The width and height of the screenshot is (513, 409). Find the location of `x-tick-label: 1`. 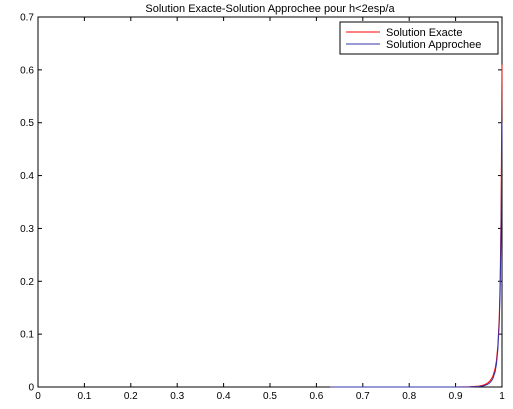

x-tick-label: 1 is located at coordinates (502, 396).